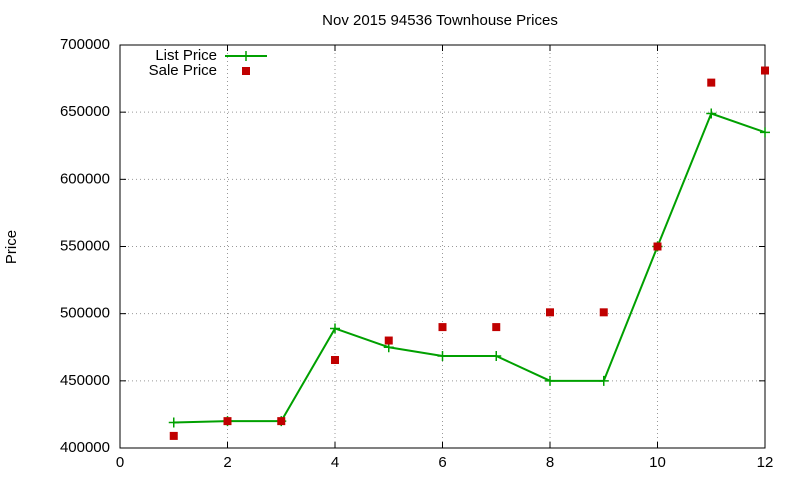 This screenshot has height=480, width=800. What do you see at coordinates (85, 447) in the screenshot?
I see `y-tick-label: 400000` at bounding box center [85, 447].